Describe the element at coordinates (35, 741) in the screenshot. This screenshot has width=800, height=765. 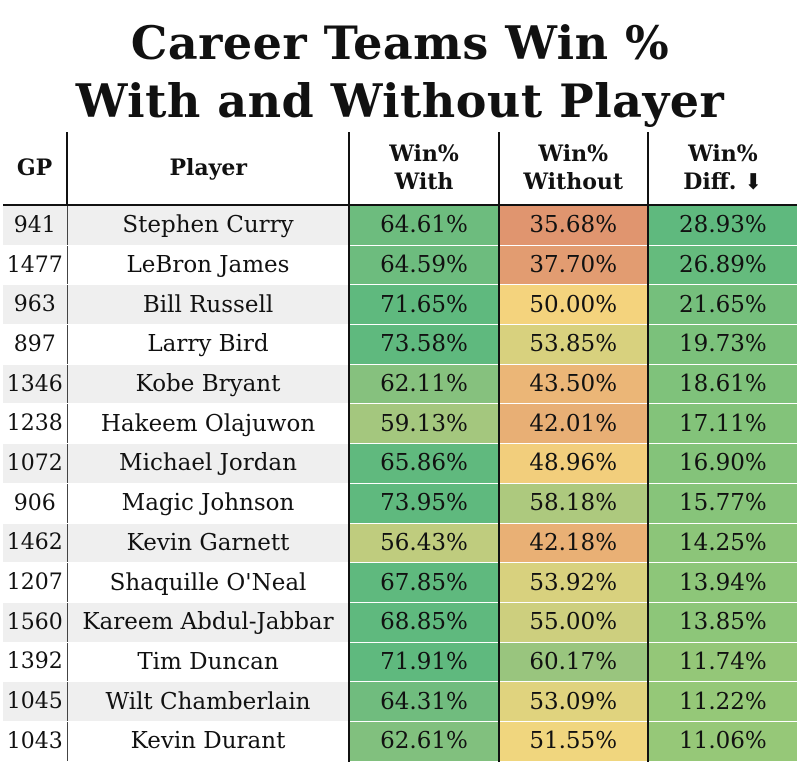
I see `gp-cell: 1043` at that location.